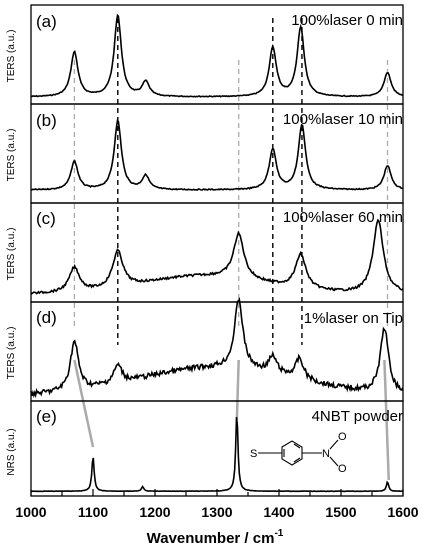  What do you see at coordinates (11, 451) in the screenshot?
I see `ylabel-e: NRS (a.u.)` at bounding box center [11, 451].